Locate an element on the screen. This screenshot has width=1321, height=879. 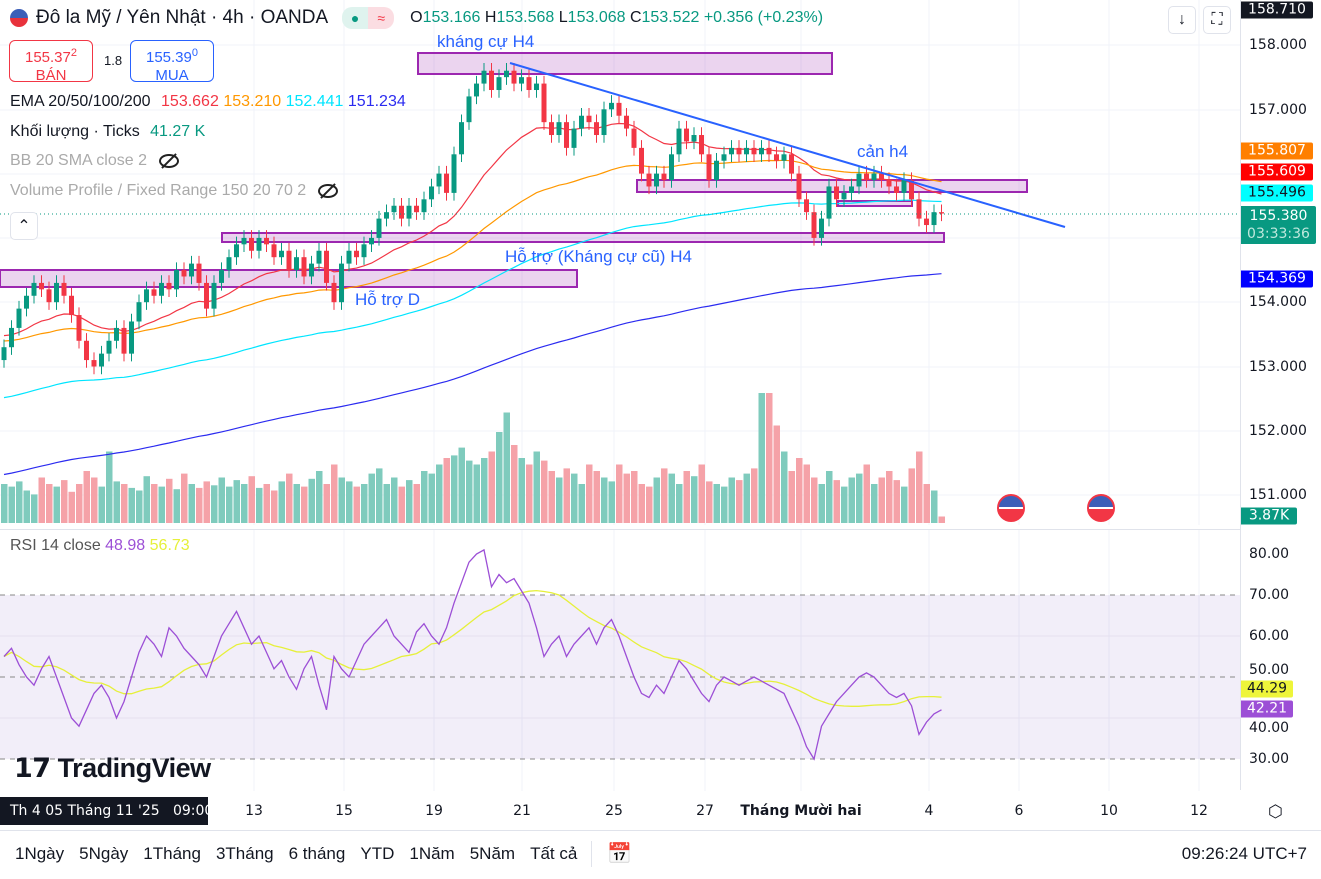
range-1d: 1Ngày is located at coordinates (40, 853).